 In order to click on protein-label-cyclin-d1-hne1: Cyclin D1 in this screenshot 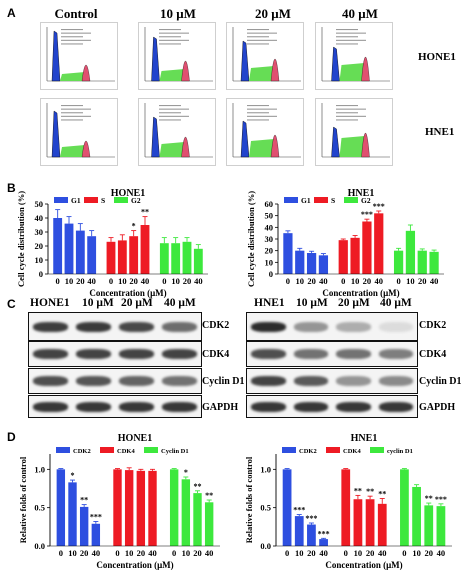, I will do `click(440, 381)`.